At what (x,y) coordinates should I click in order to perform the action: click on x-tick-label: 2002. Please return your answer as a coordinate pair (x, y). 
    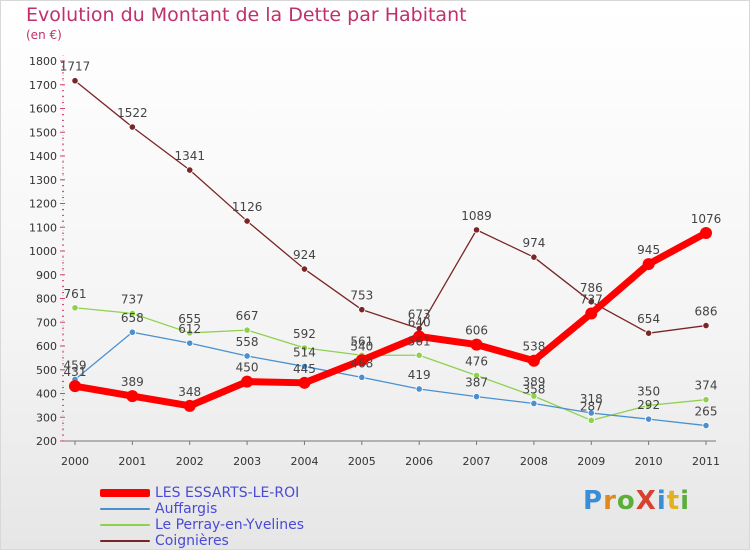
    Looking at the image, I should click on (190, 461).